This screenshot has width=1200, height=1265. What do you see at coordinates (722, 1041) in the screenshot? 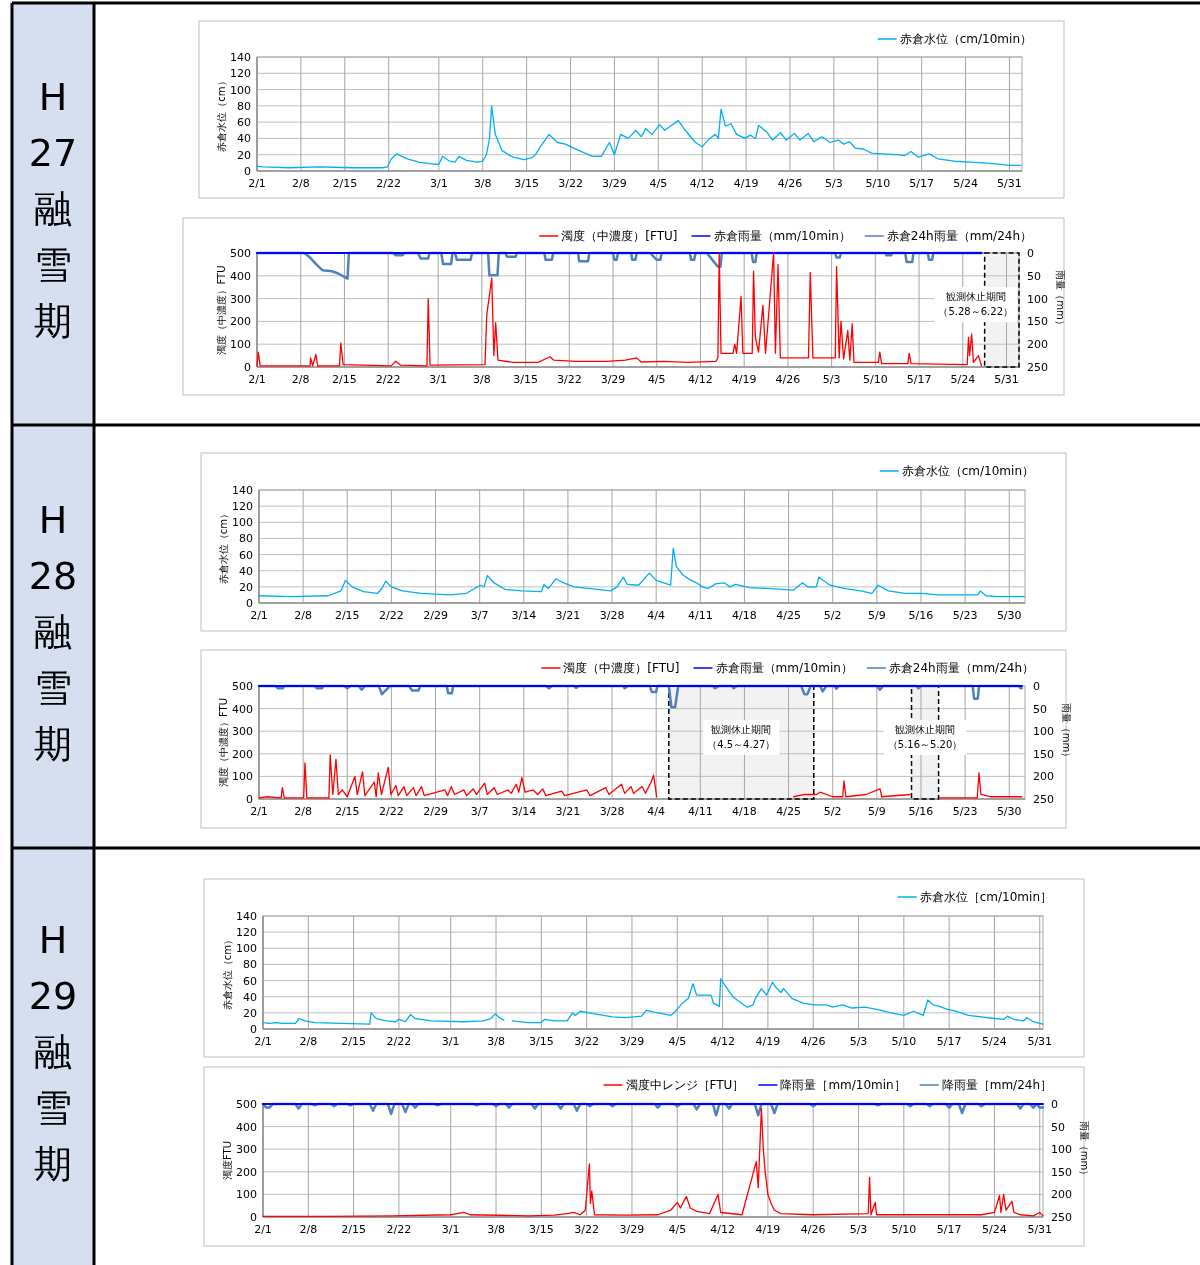
I see `x-tick-label: 4/12` at bounding box center [722, 1041].